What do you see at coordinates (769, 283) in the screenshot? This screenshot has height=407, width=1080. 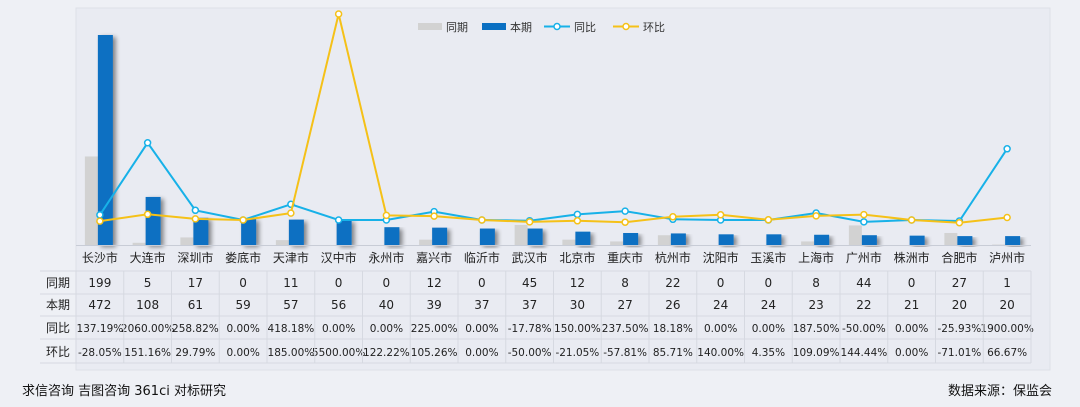 I see `table-cell-0-14: 0` at bounding box center [769, 283].